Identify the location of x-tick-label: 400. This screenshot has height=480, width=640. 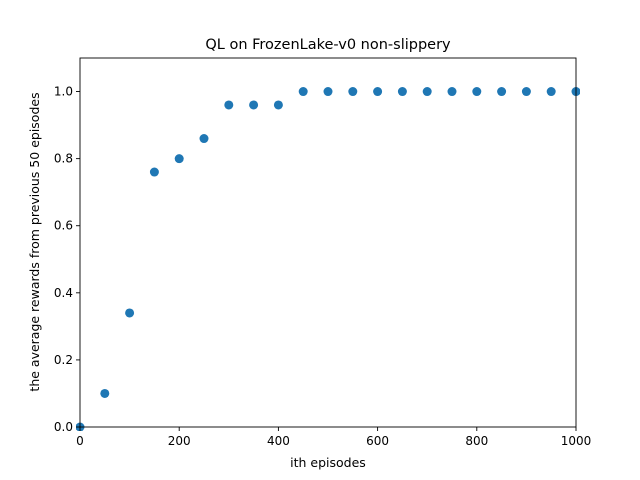
(278, 441).